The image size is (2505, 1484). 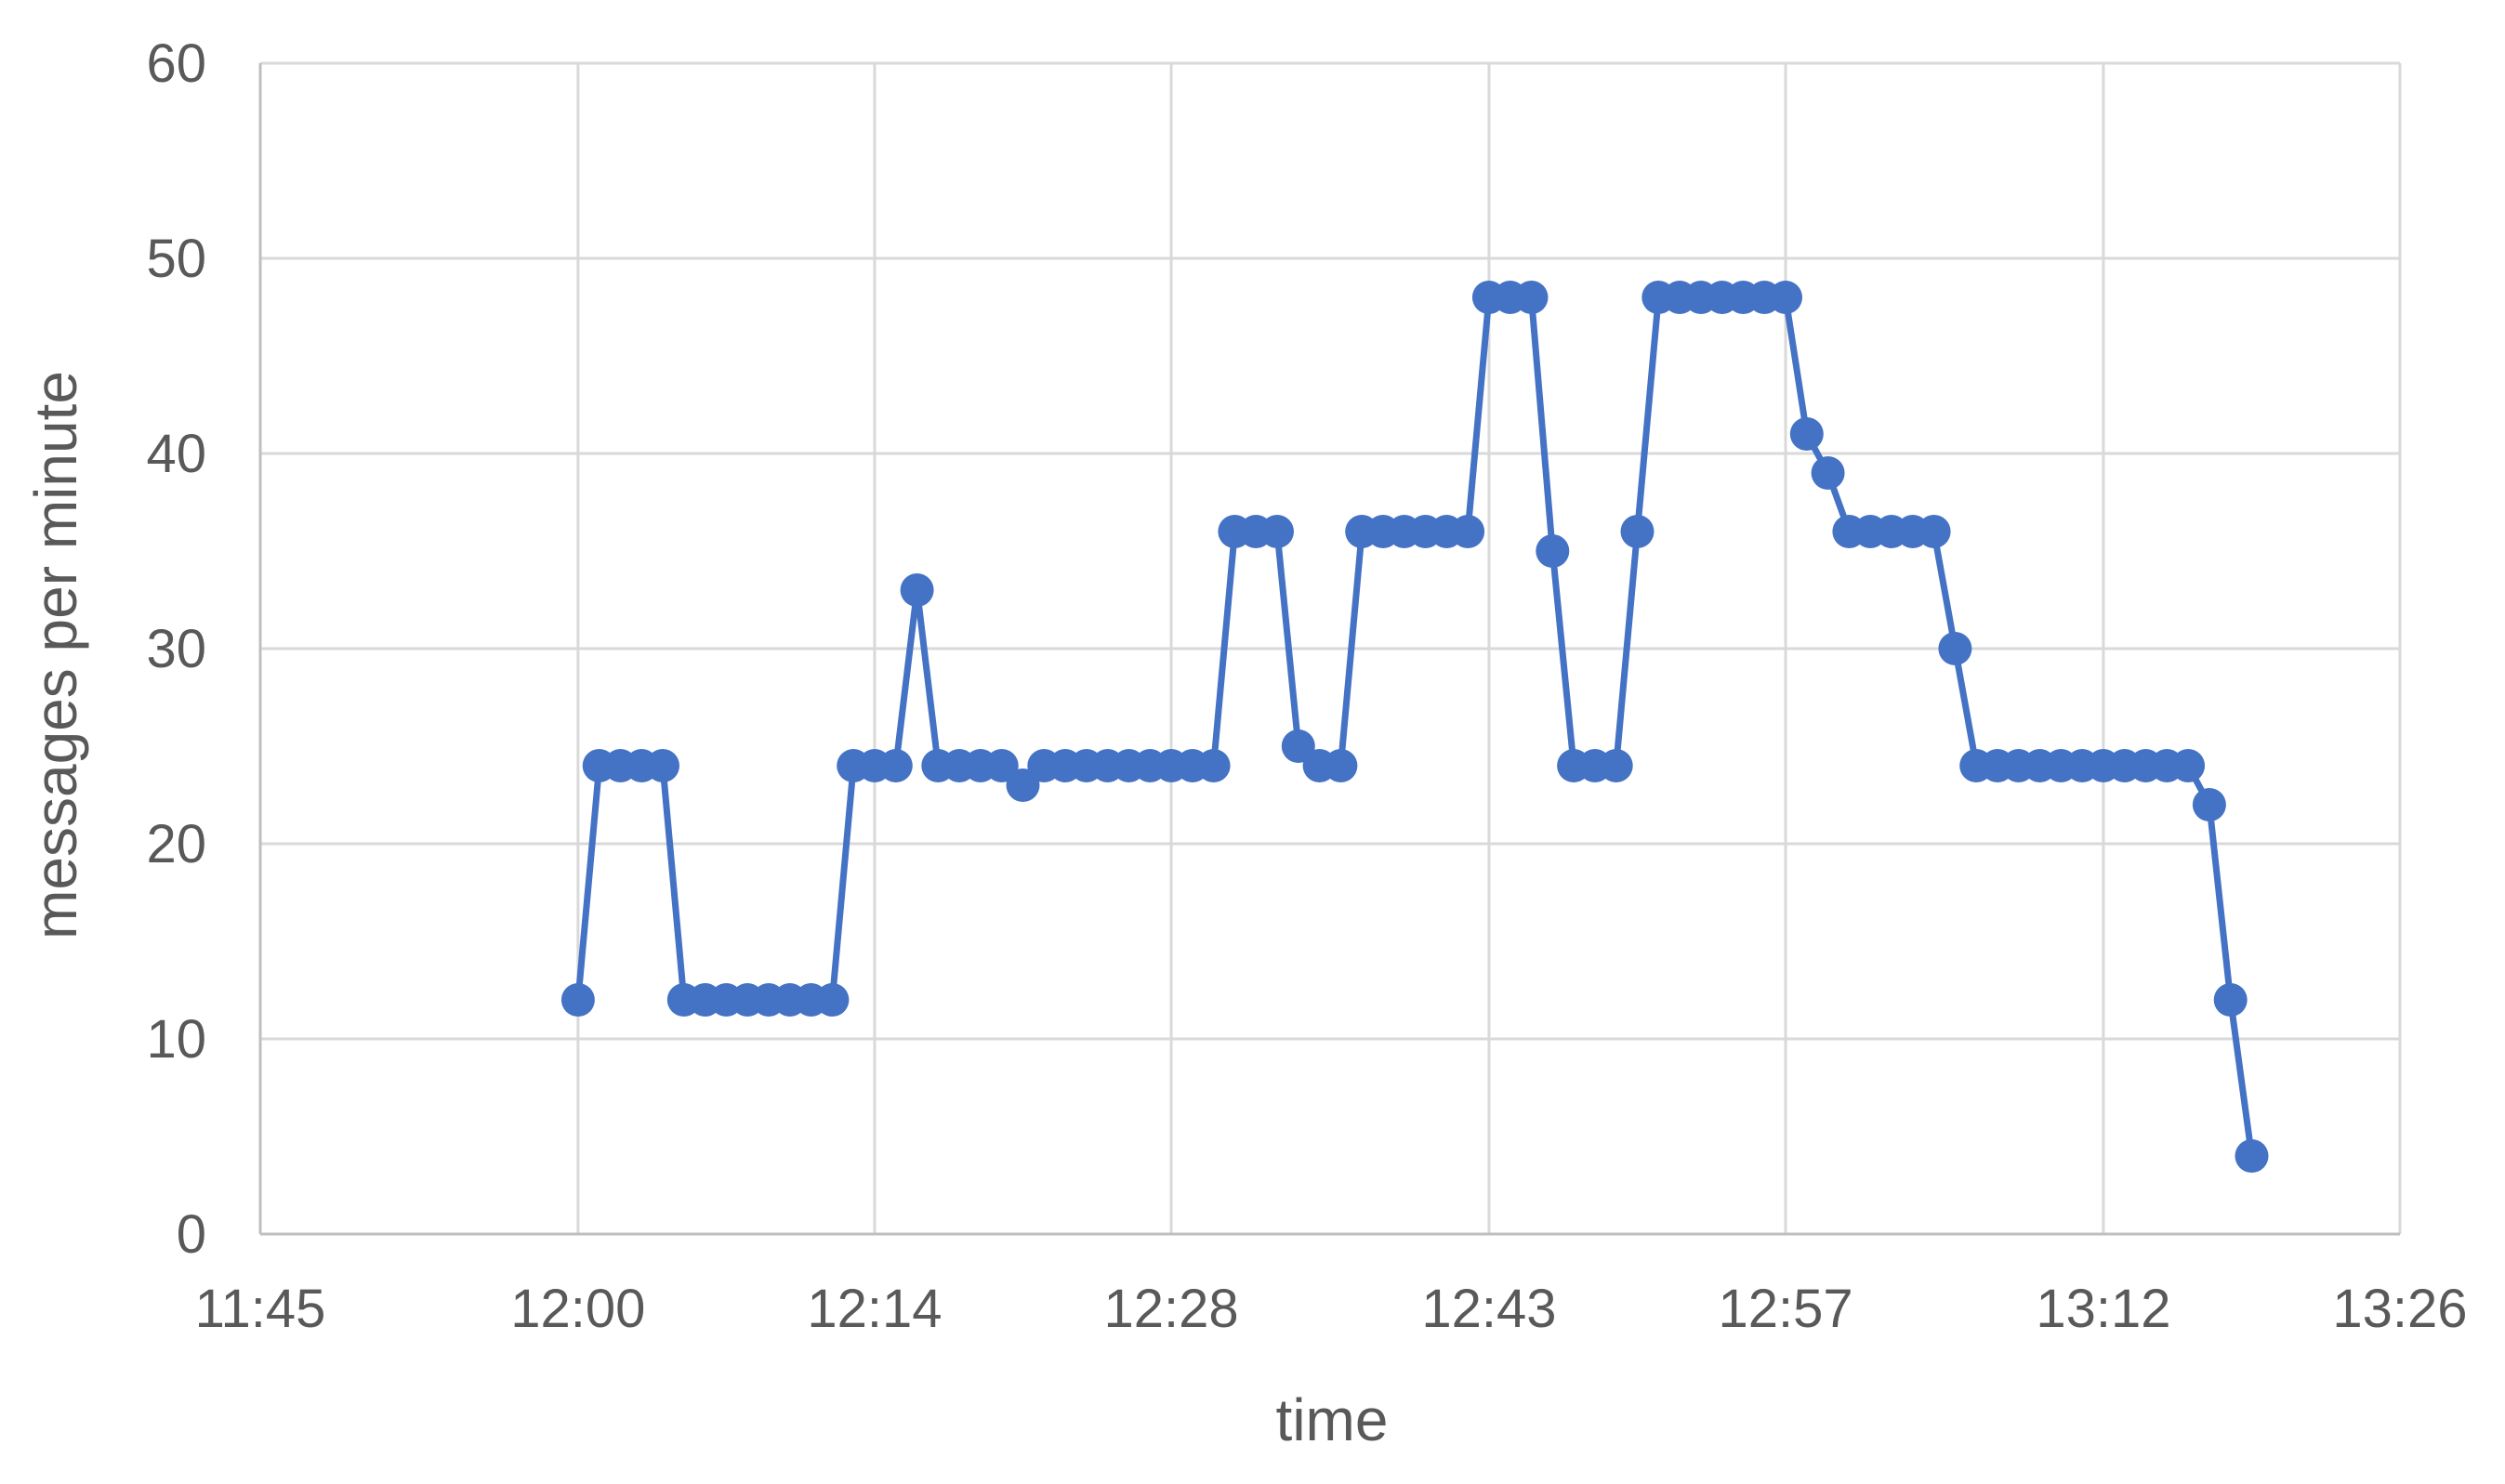 What do you see at coordinates (1331, 1309) in the screenshot?
I see `x-tick-labels: 11:45 12:00 12:14 12:28 12:43 12:57 13:12 13:26` at bounding box center [1331, 1309].